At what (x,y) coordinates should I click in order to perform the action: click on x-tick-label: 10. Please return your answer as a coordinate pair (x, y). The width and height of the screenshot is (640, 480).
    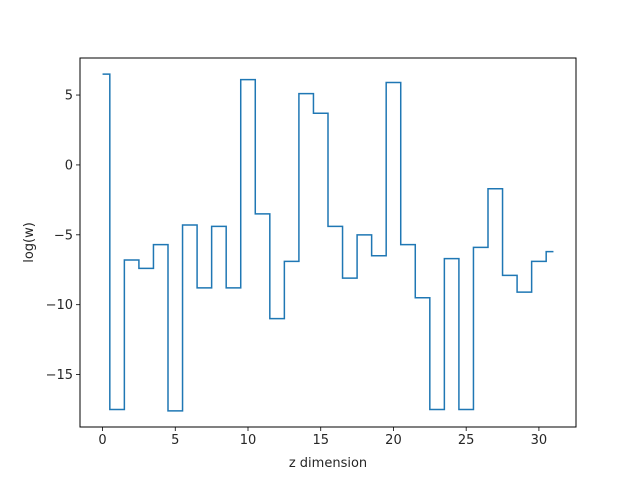
    Looking at the image, I should click on (248, 440).